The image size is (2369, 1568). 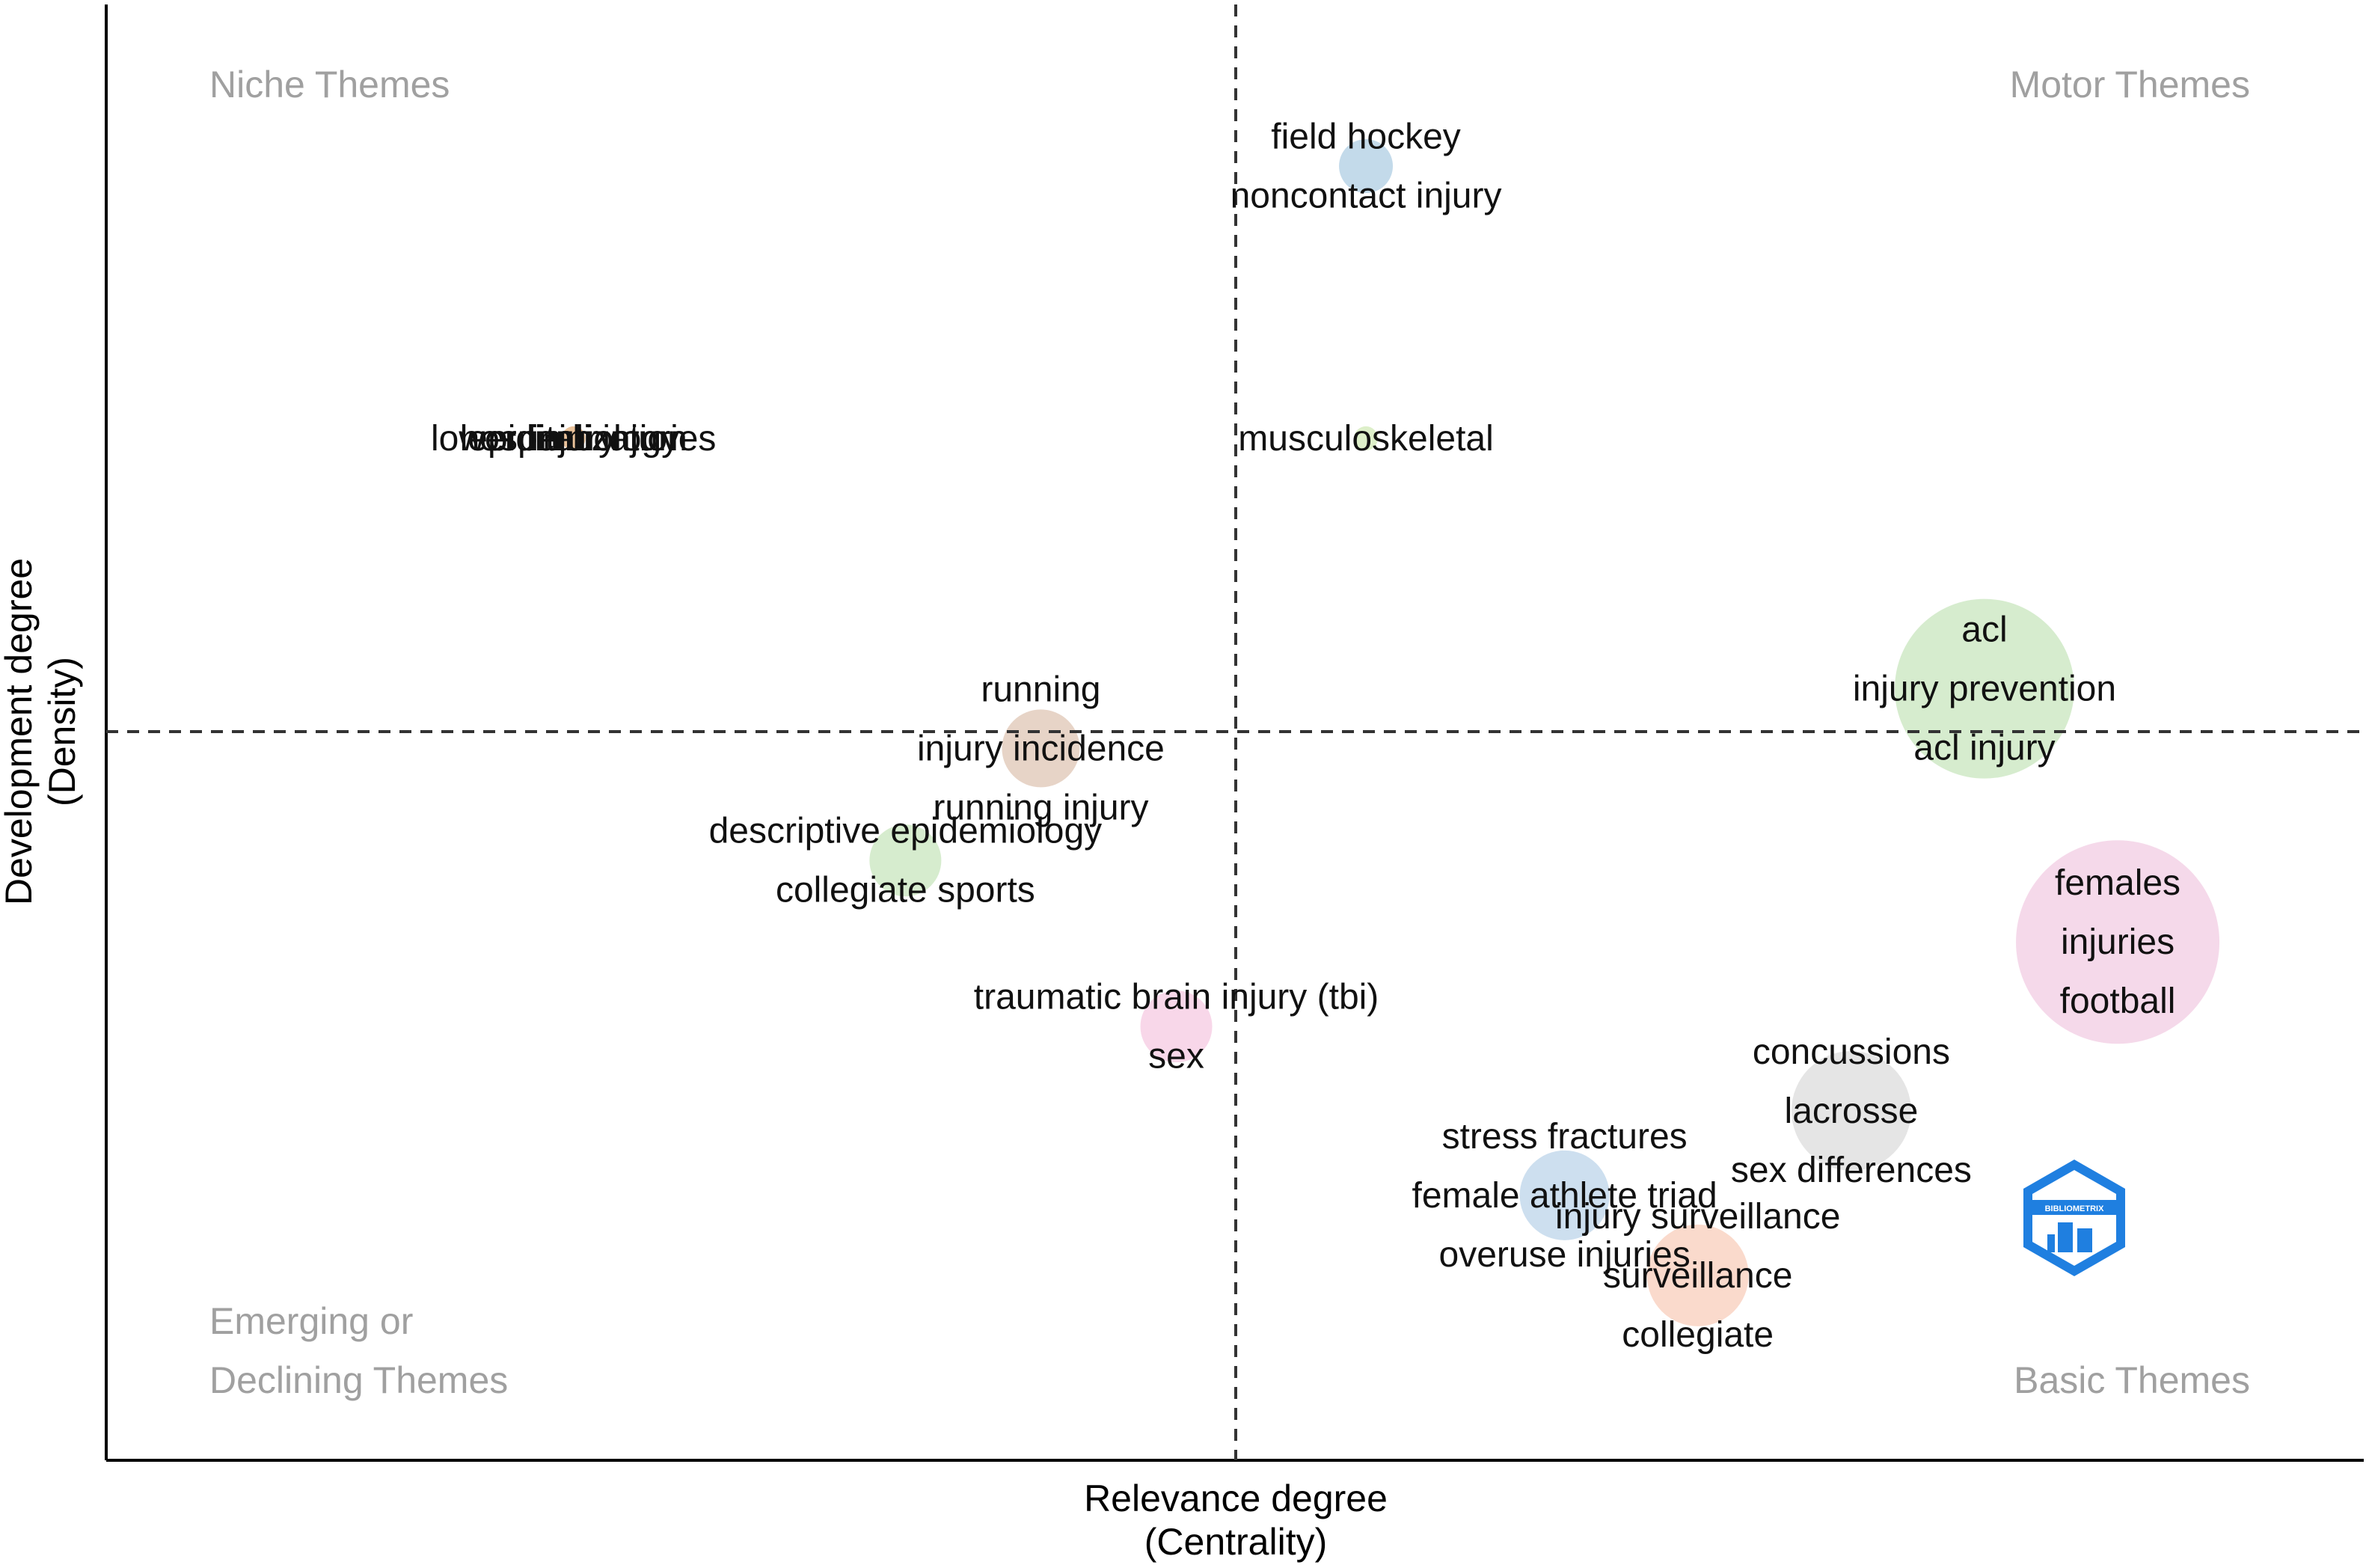 I want to click on cluster-label-lacrosse: lacrosse, so click(x=1852, y=1111).